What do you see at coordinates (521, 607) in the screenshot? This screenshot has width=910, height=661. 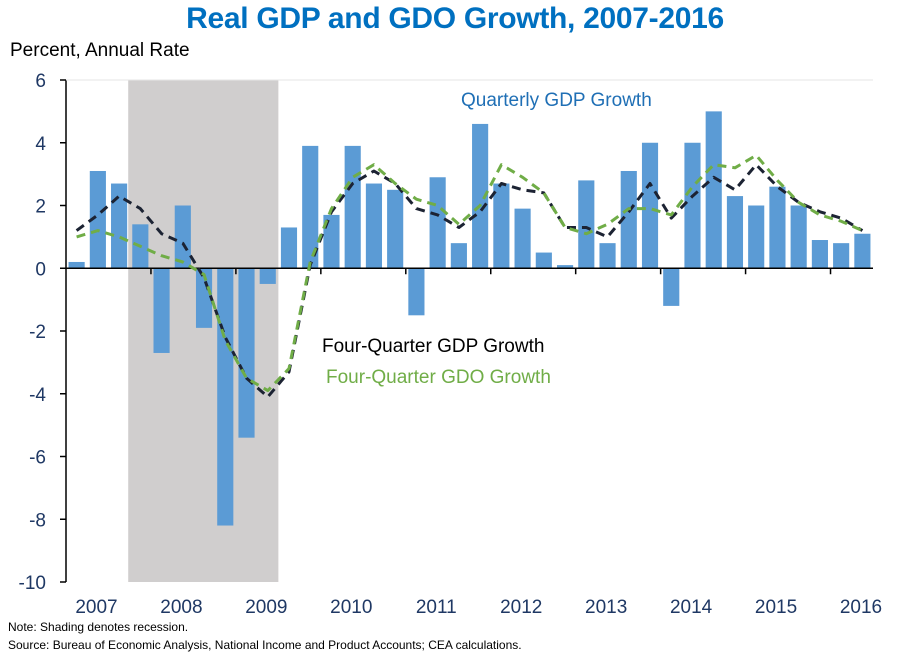 I see `x-tick-label: 2012` at bounding box center [521, 607].